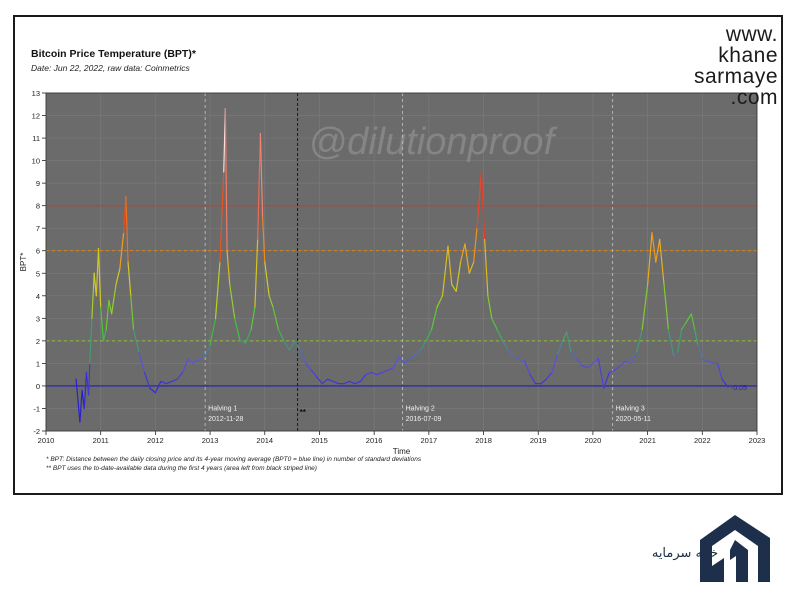 The width and height of the screenshot is (800, 600). I want to click on y-axis-label: BPT*, so click(23, 262).